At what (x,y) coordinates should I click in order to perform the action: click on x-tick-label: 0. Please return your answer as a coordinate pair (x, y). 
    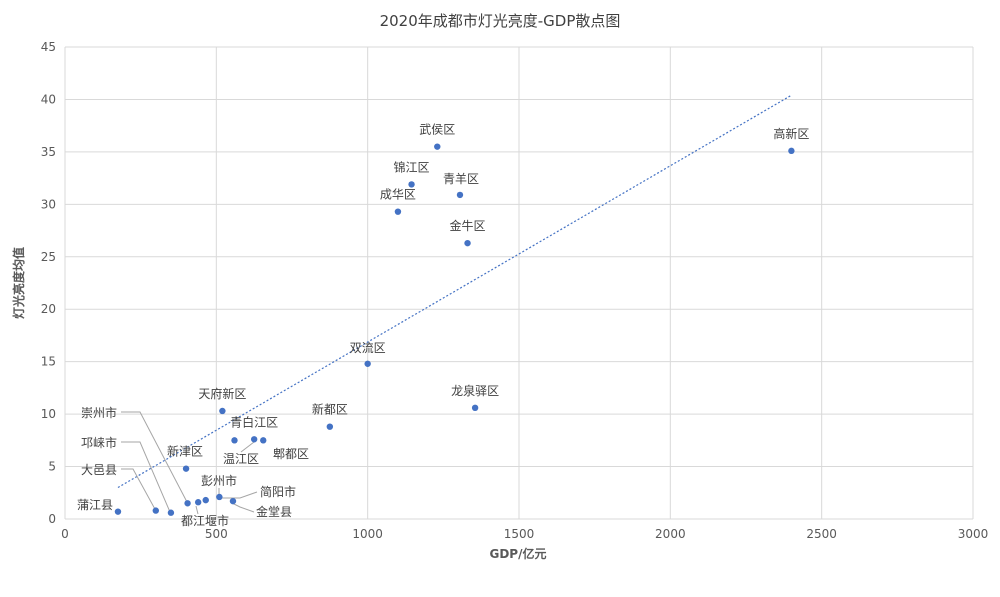
    Looking at the image, I should click on (65, 534).